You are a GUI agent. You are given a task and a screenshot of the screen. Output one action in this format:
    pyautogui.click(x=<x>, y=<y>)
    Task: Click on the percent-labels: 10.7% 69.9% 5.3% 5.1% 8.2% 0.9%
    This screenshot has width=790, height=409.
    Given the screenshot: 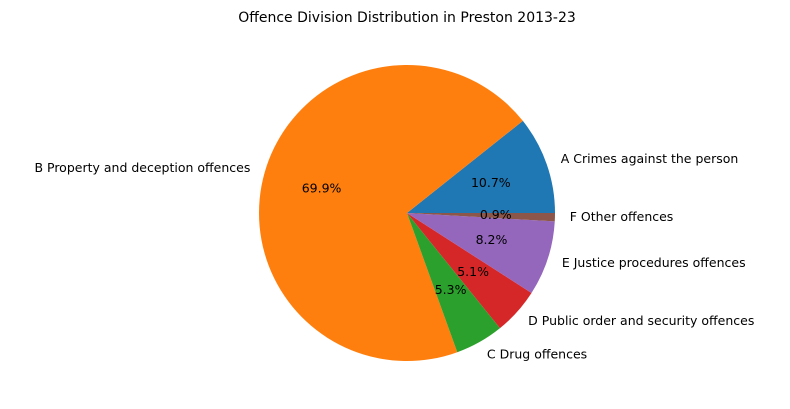 What is the action you would take?
    pyautogui.click(x=407, y=236)
    